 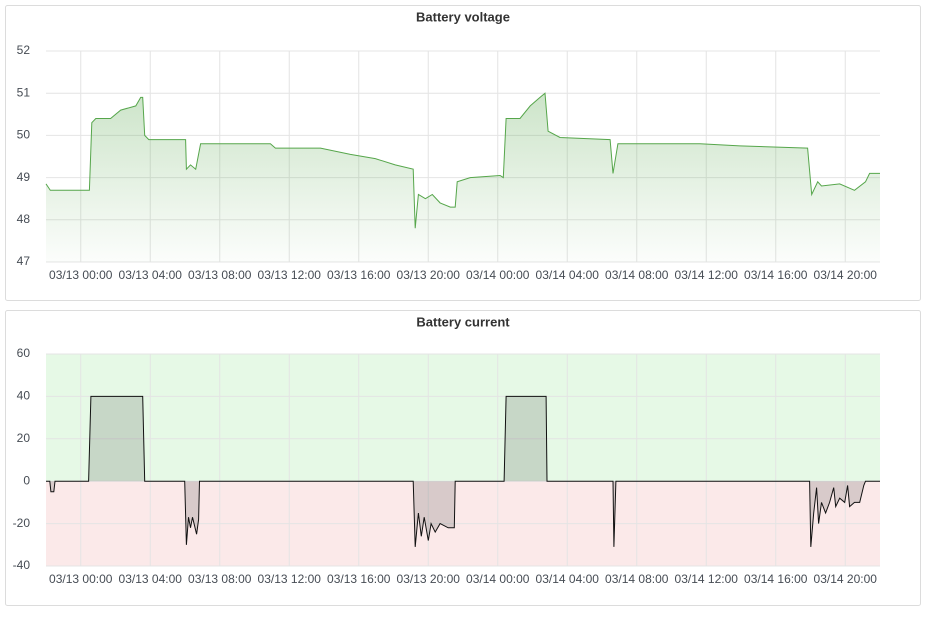 I want to click on y-tick-label: 20, so click(x=24, y=438).